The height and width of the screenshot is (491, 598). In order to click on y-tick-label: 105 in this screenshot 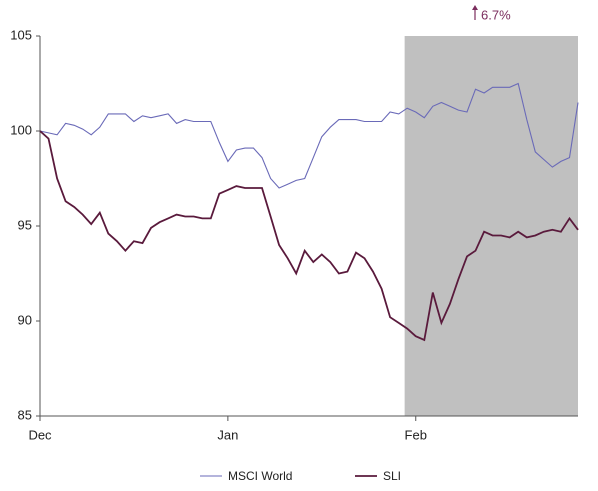, I will do `click(21, 34)`.